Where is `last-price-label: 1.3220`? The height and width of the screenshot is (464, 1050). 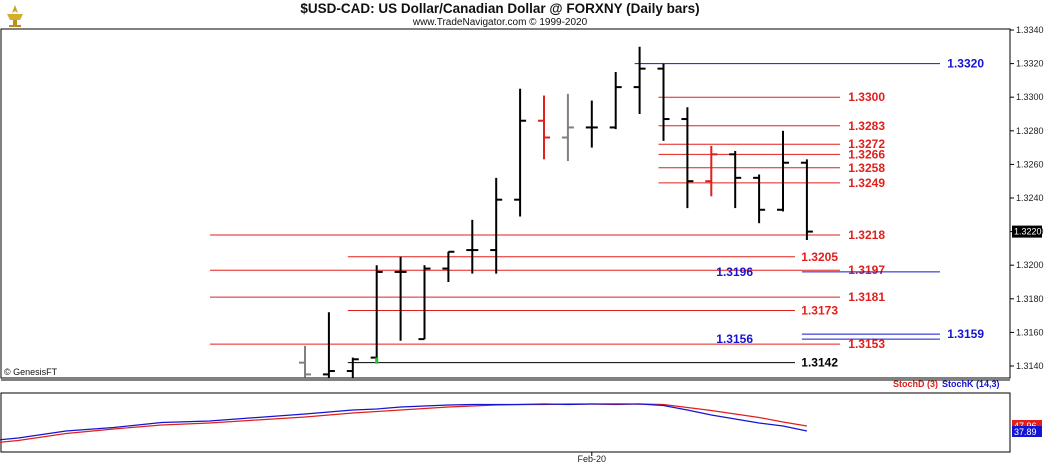
last-price-label: 1.3220 is located at coordinates (1028, 232).